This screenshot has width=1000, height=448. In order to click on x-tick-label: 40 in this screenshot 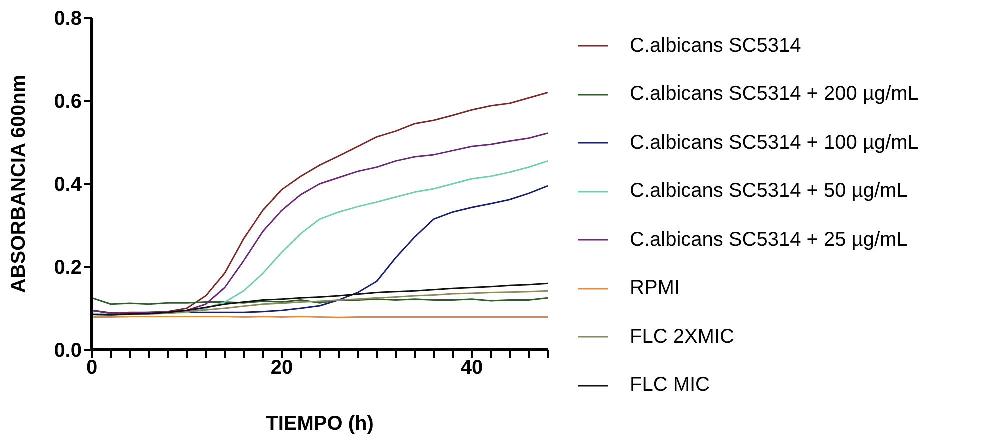, I will do `click(472, 368)`.